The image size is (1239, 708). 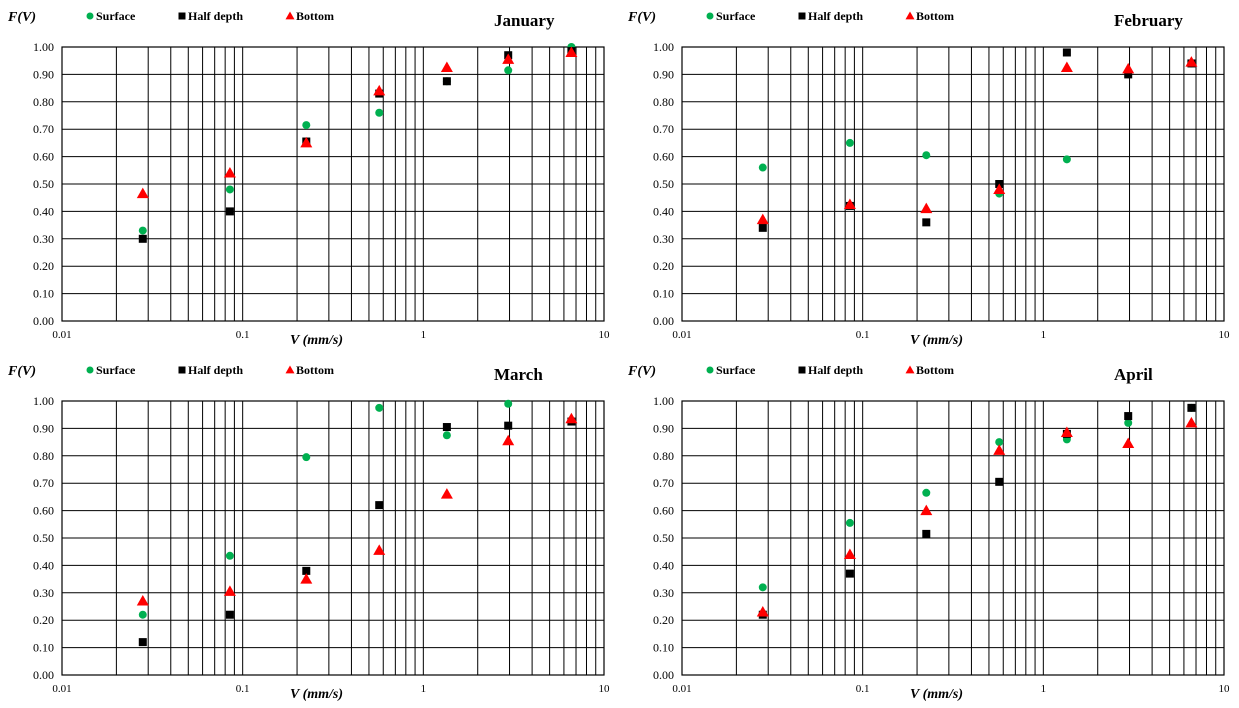 I want to click on chart-title: April, so click(x=1133, y=374).